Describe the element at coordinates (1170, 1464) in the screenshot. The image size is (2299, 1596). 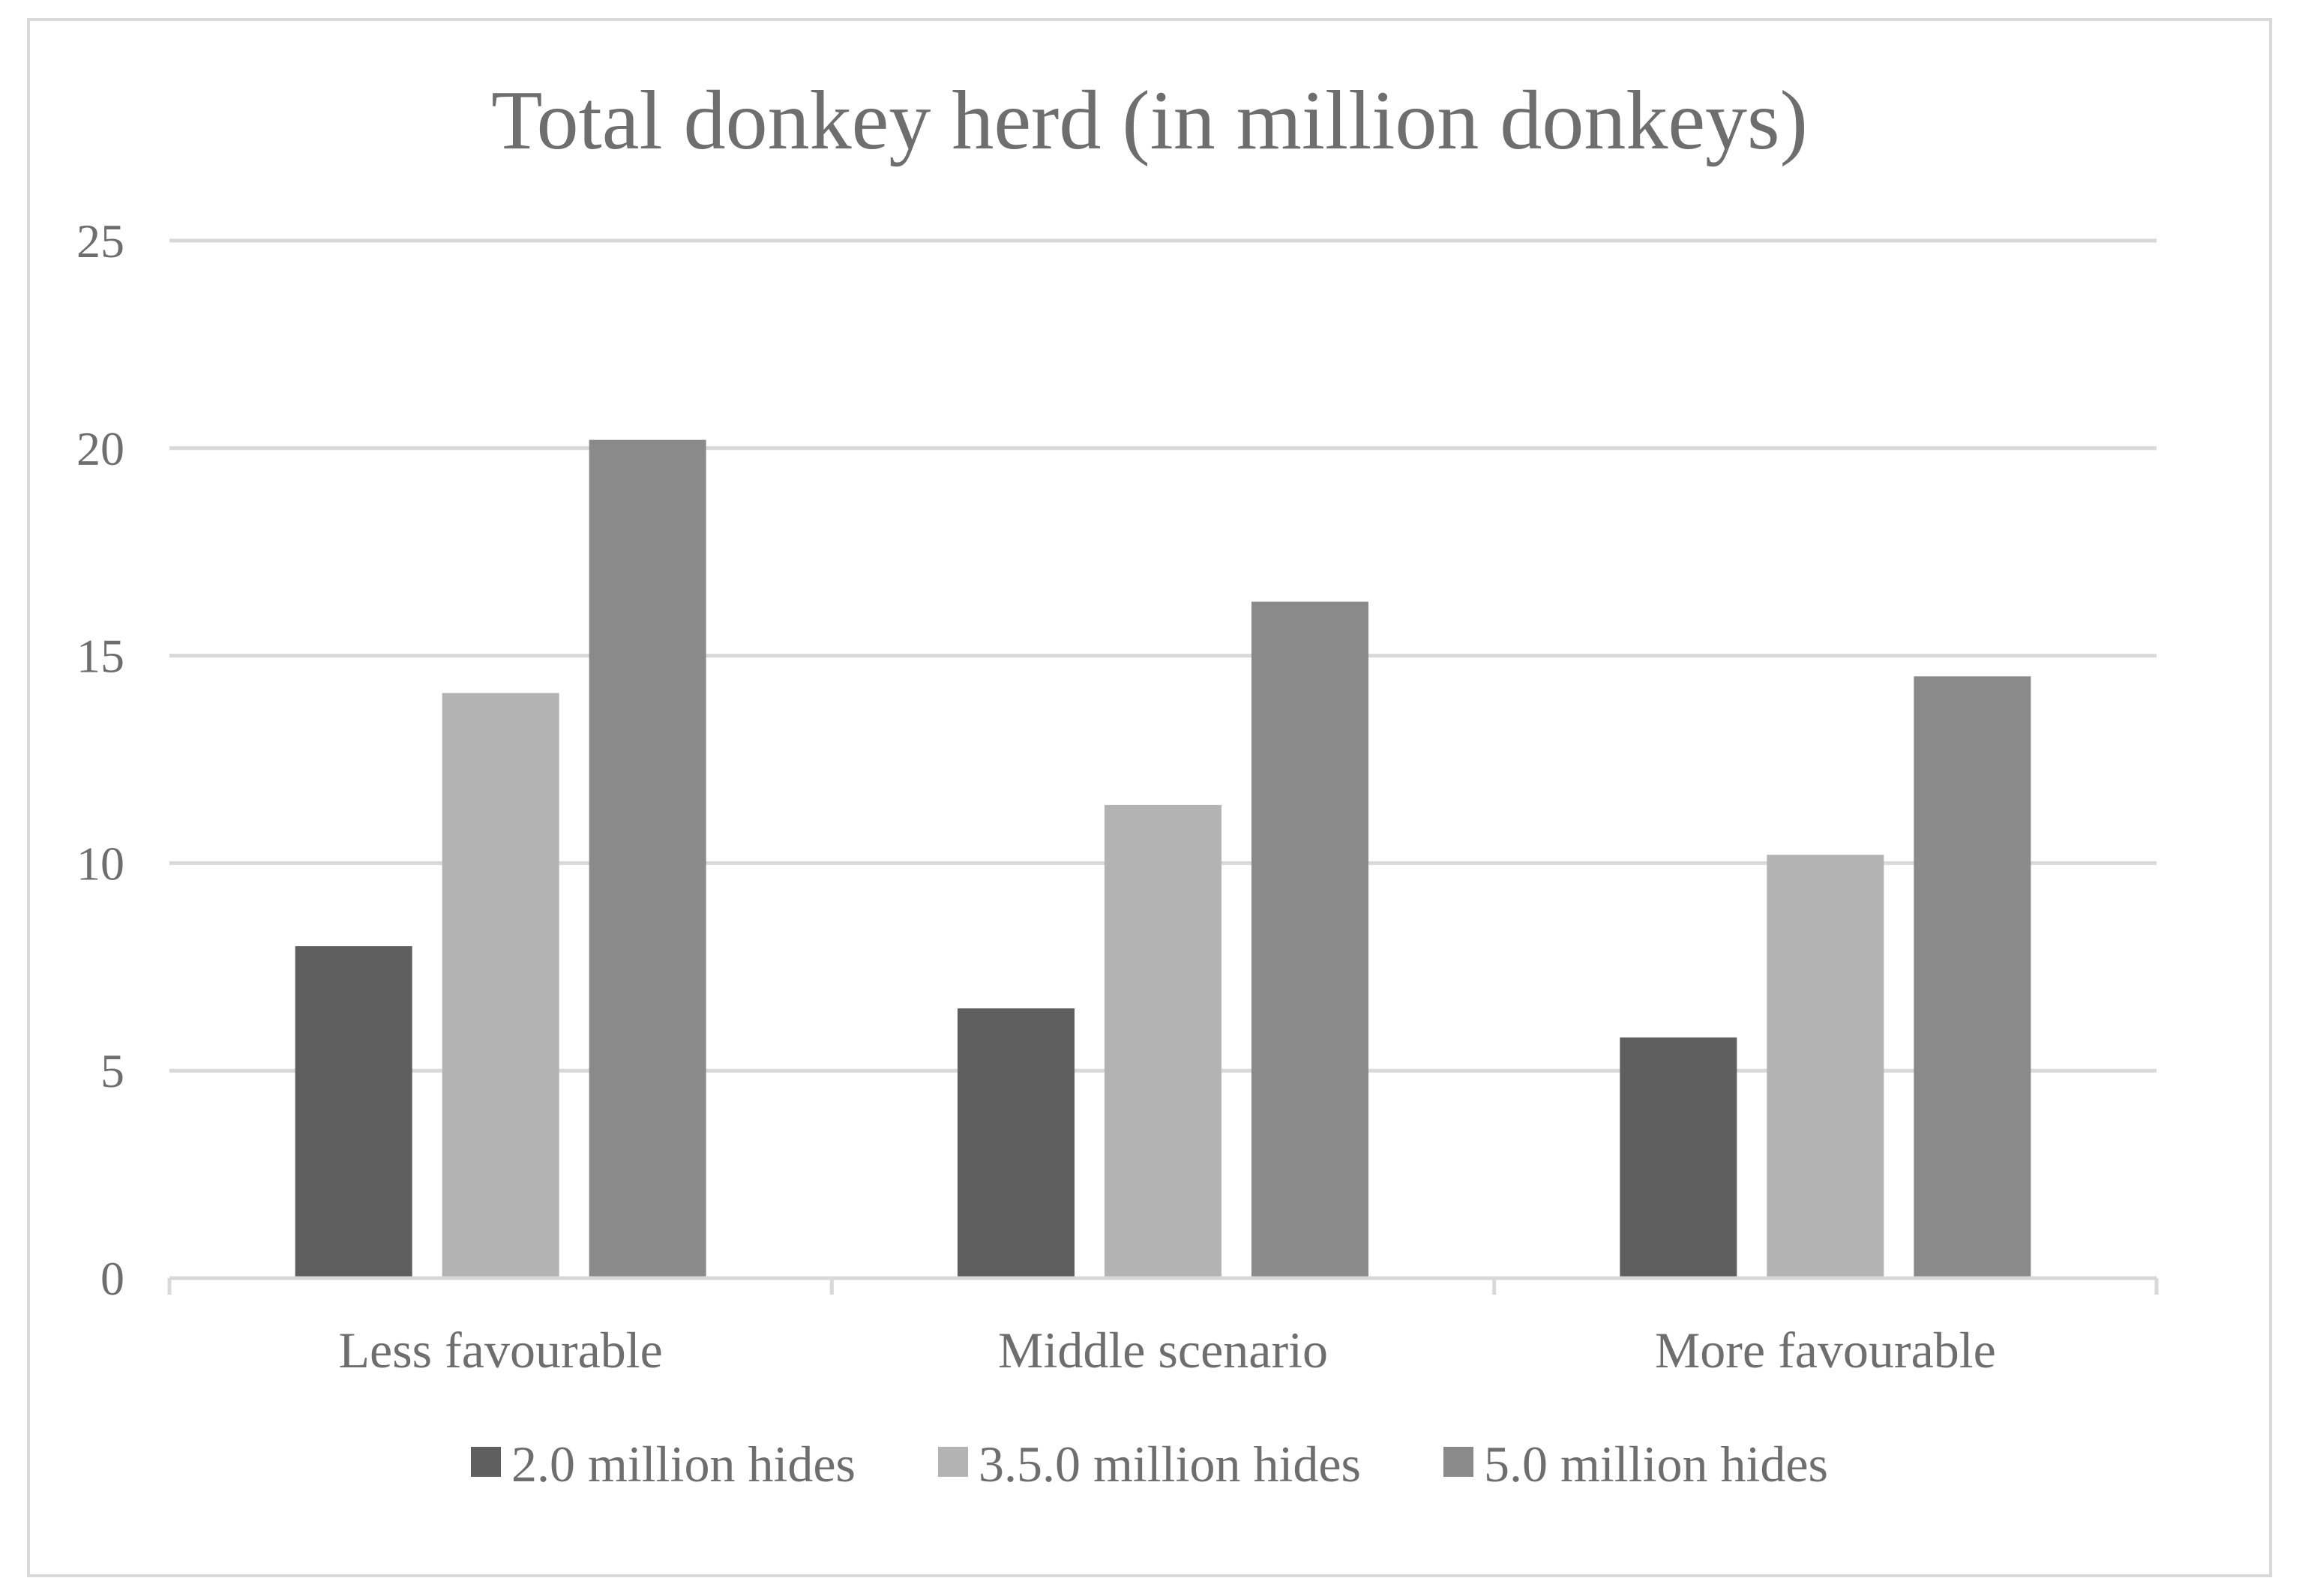
I see `legend-label: 3.5.0 million hides` at that location.